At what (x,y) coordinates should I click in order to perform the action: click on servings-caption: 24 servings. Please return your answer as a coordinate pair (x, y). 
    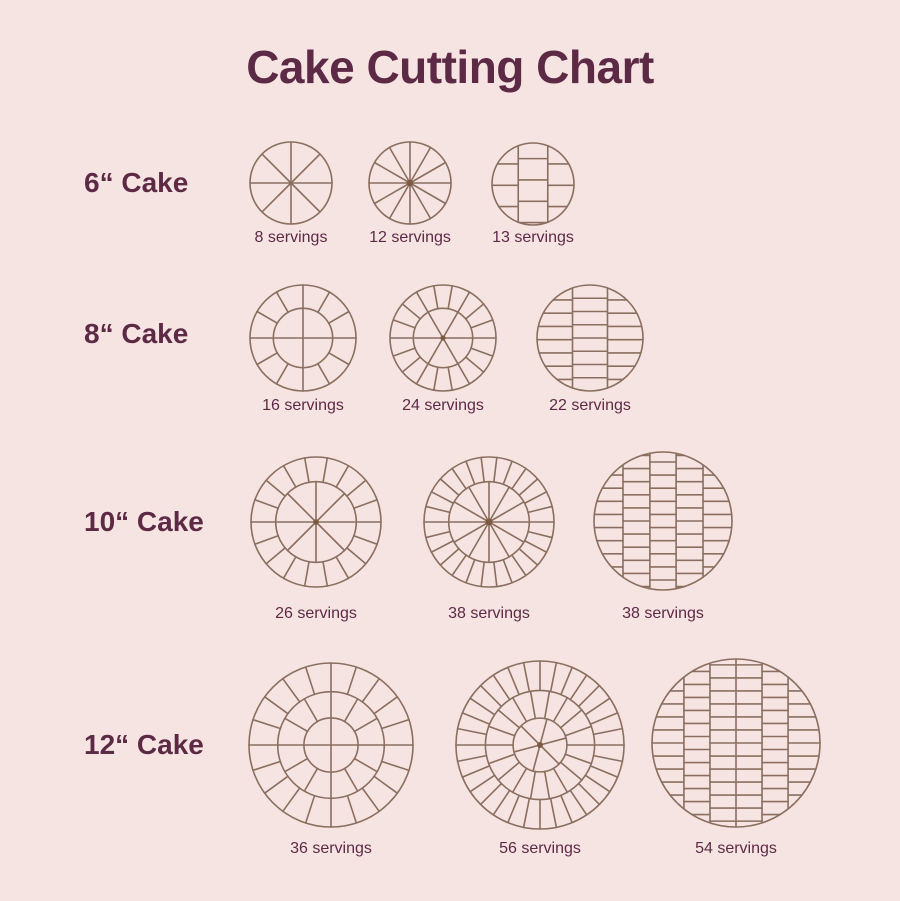
    Looking at the image, I should click on (443, 405).